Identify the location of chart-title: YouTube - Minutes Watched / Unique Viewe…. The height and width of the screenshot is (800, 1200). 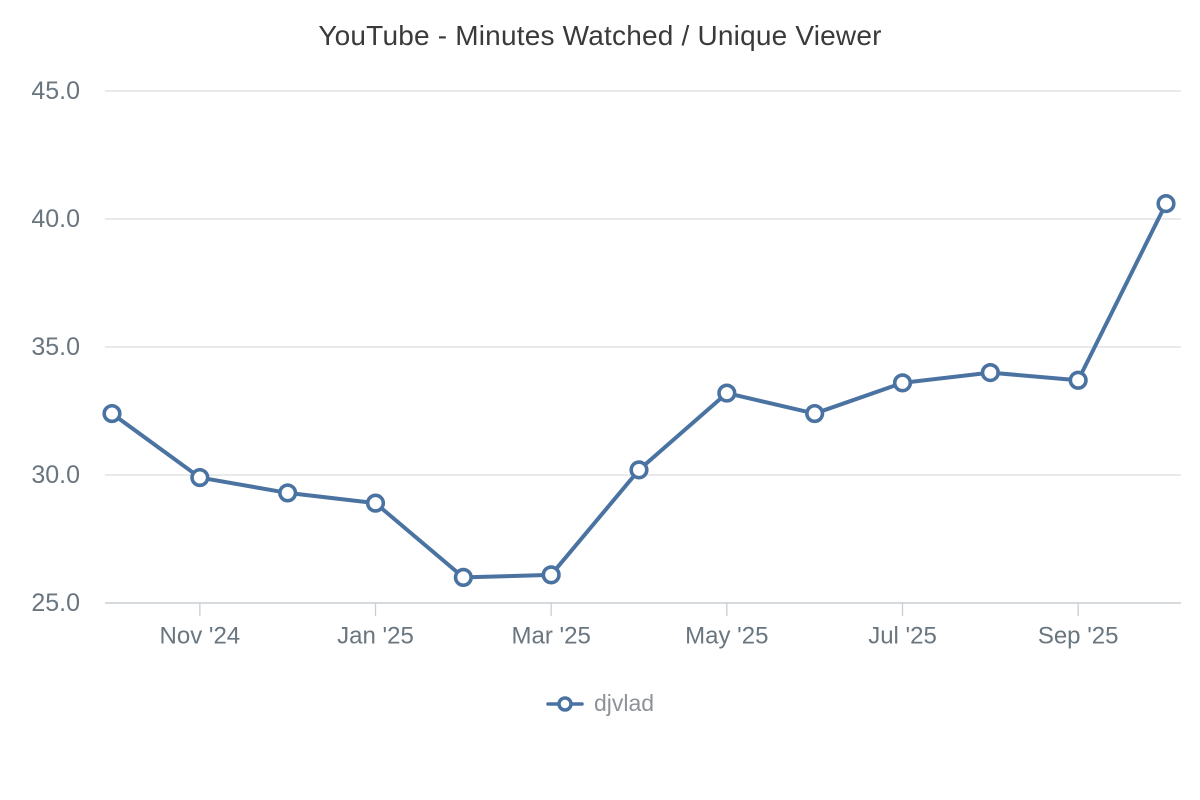
(600, 35).